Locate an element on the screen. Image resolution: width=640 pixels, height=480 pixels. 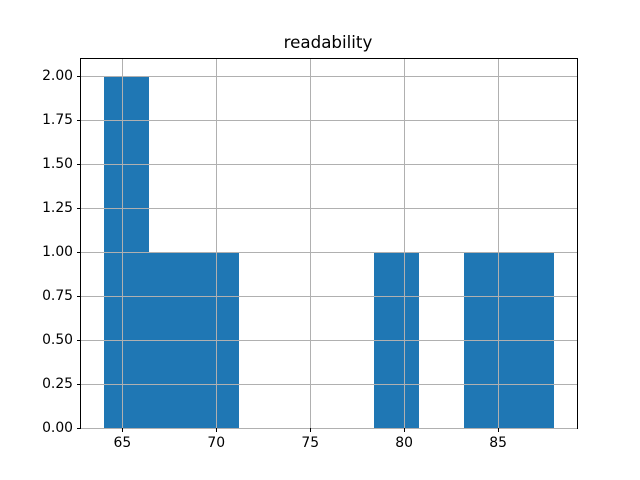
y-tick-label: 0.00 is located at coordinates (57, 428).